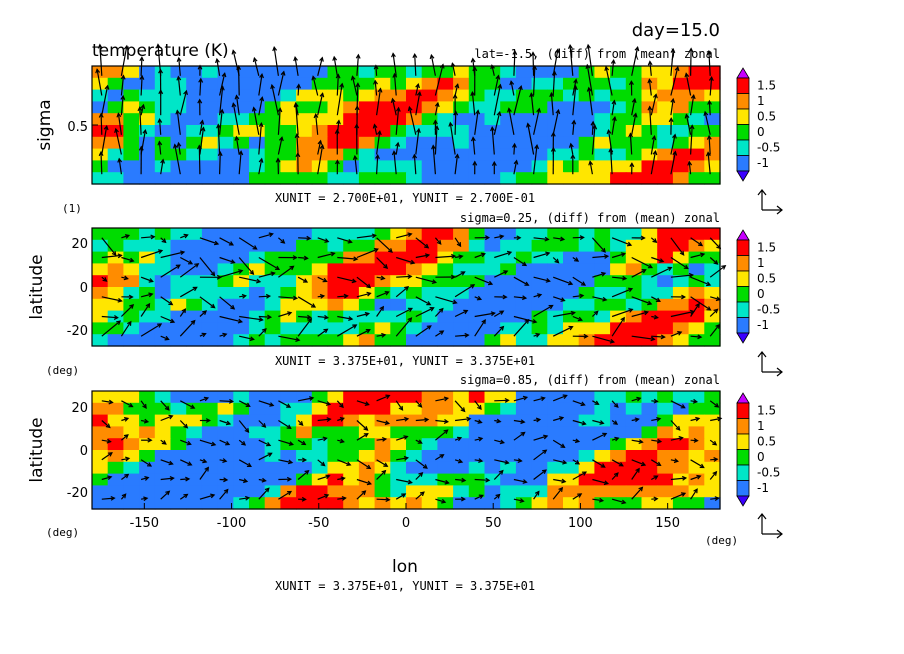  Describe the element at coordinates (72, 208) in the screenshot. I see `panel-top-yunit: (1)` at that location.